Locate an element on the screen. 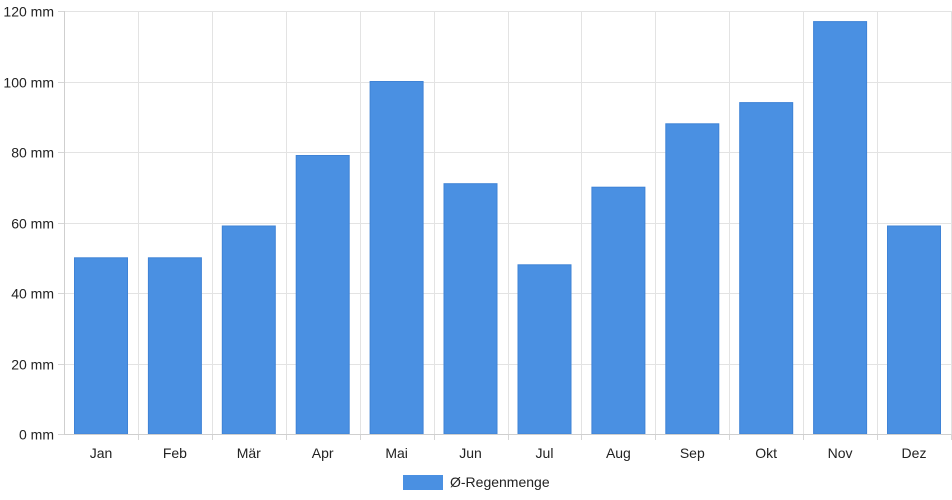  bar-mai is located at coordinates (396, 258).